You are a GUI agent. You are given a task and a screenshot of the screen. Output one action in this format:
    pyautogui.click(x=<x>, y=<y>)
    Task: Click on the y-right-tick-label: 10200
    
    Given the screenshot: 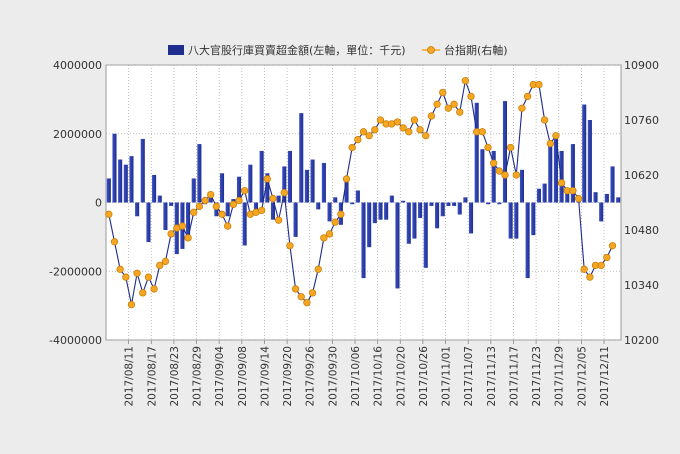 What is the action you would take?
    pyautogui.click(x=641, y=340)
    